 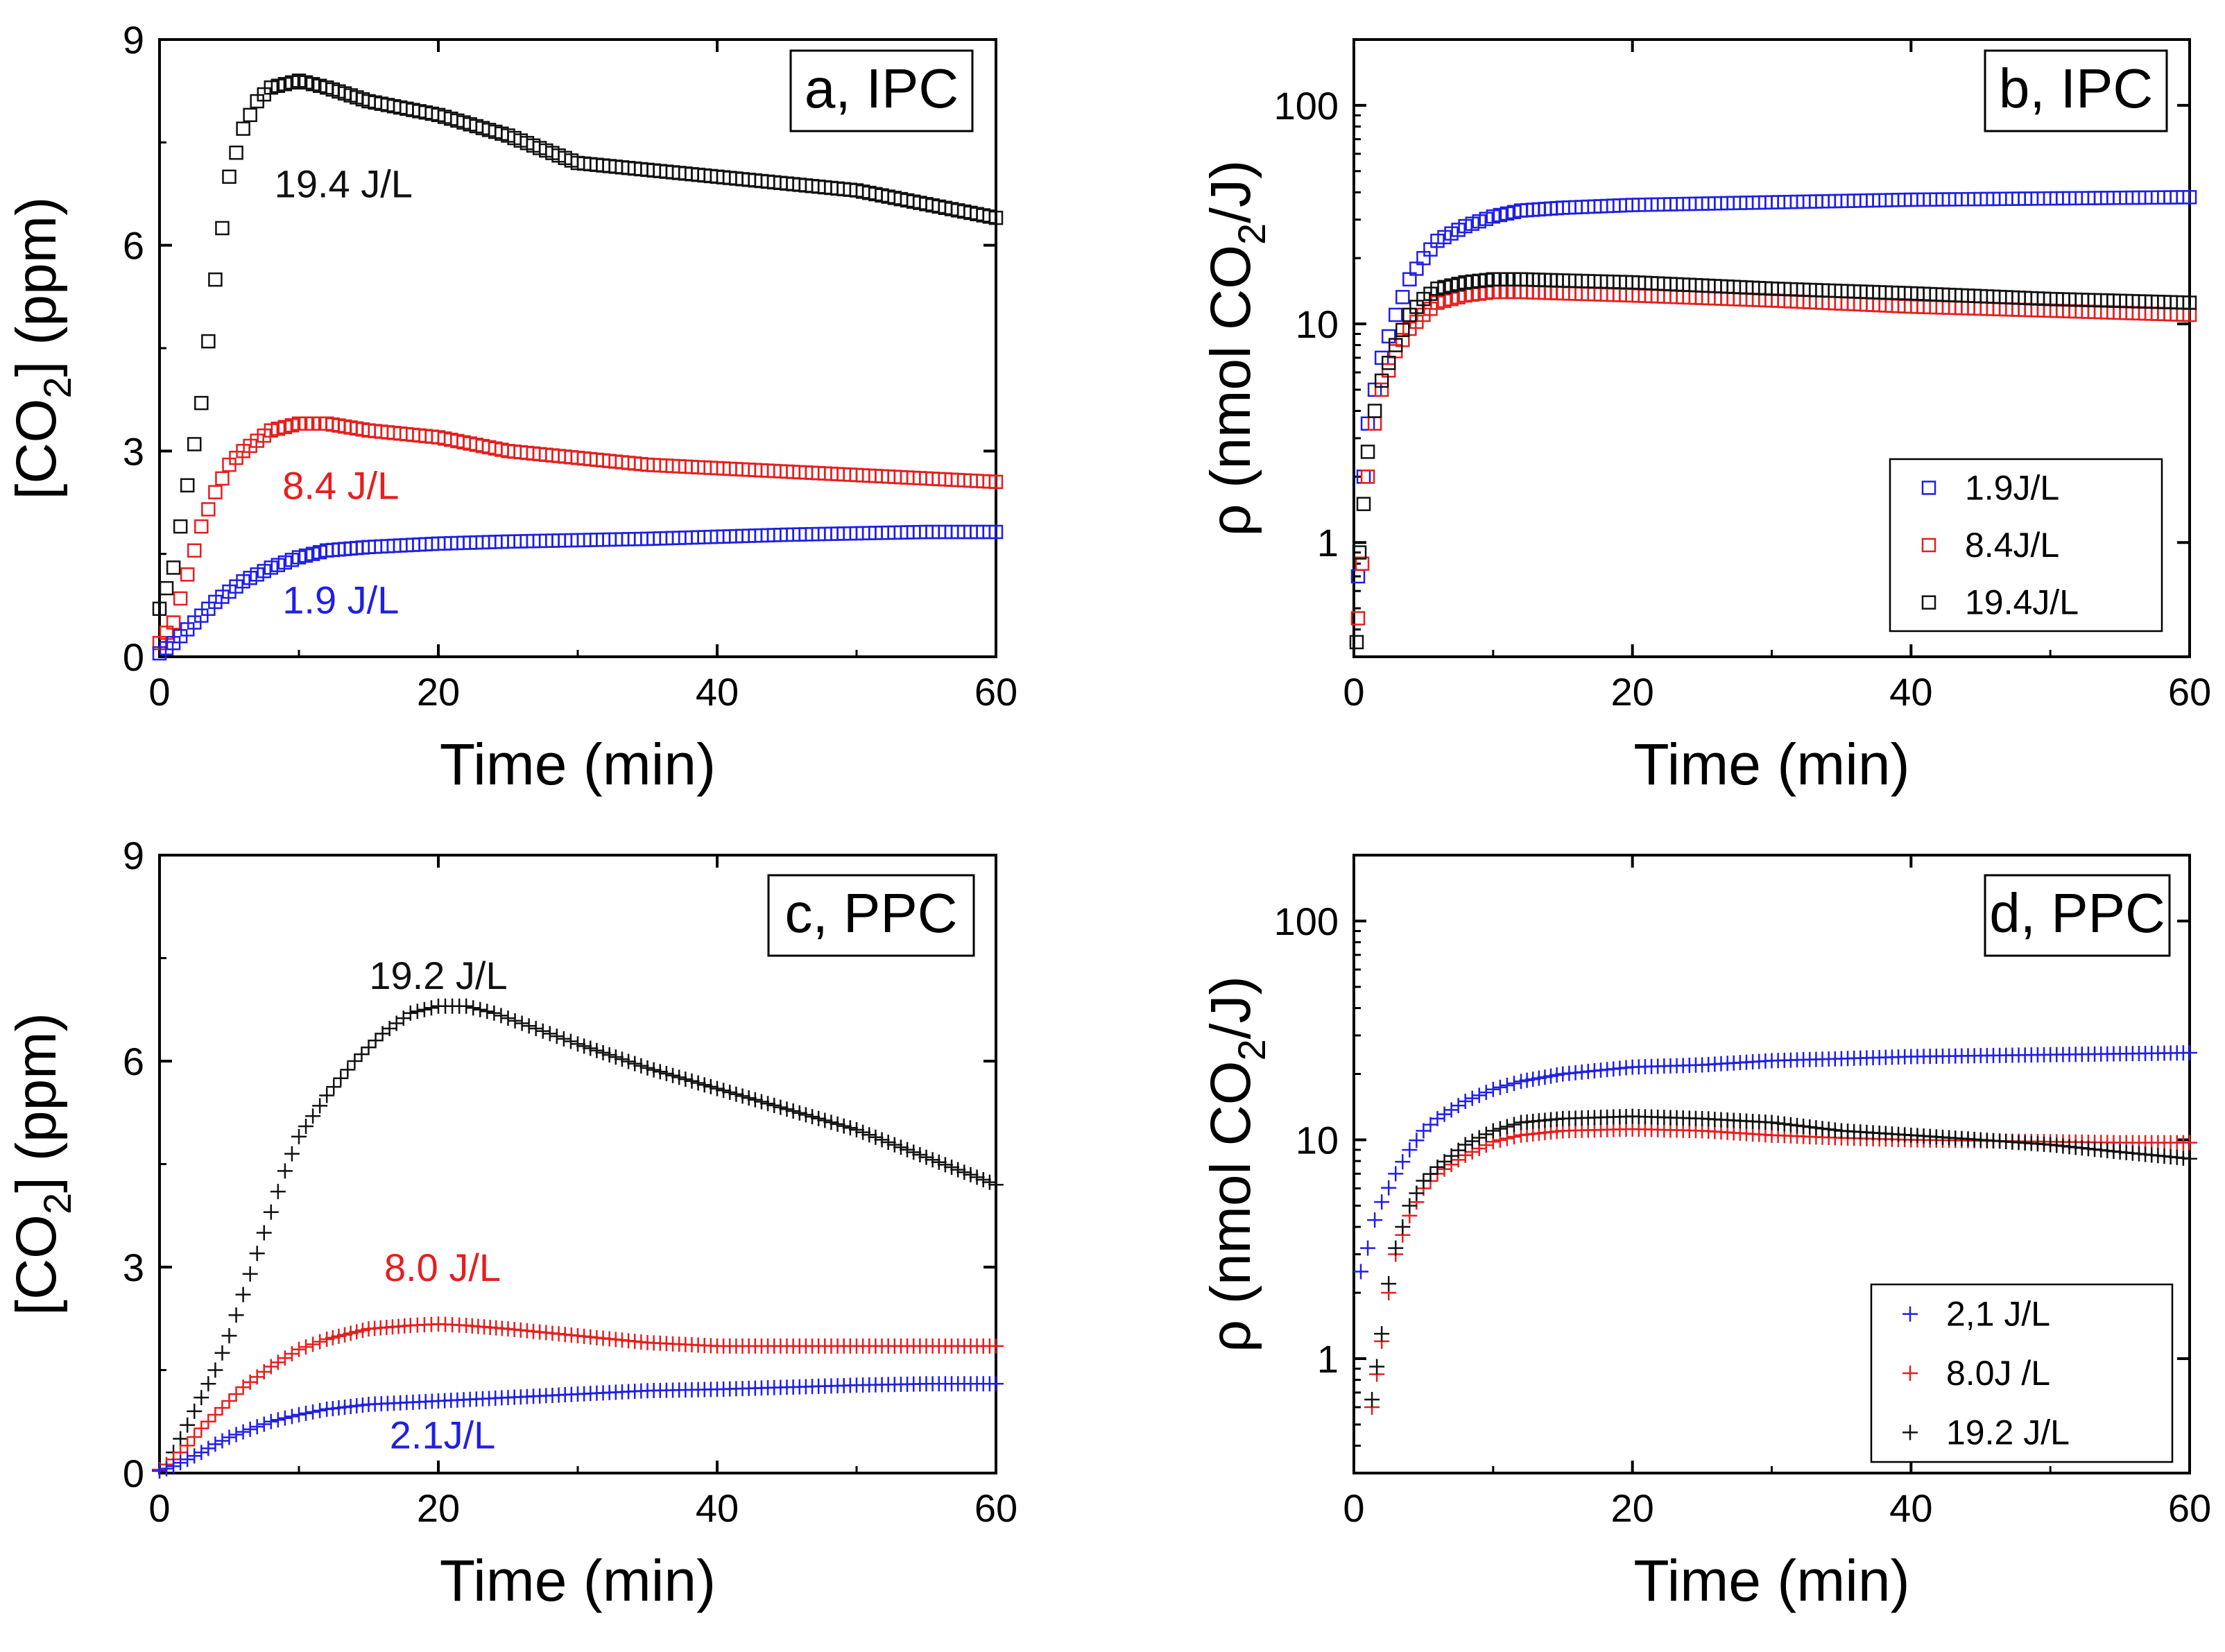 I want to click on panel-label: b, IPC, so click(x=2076, y=88).